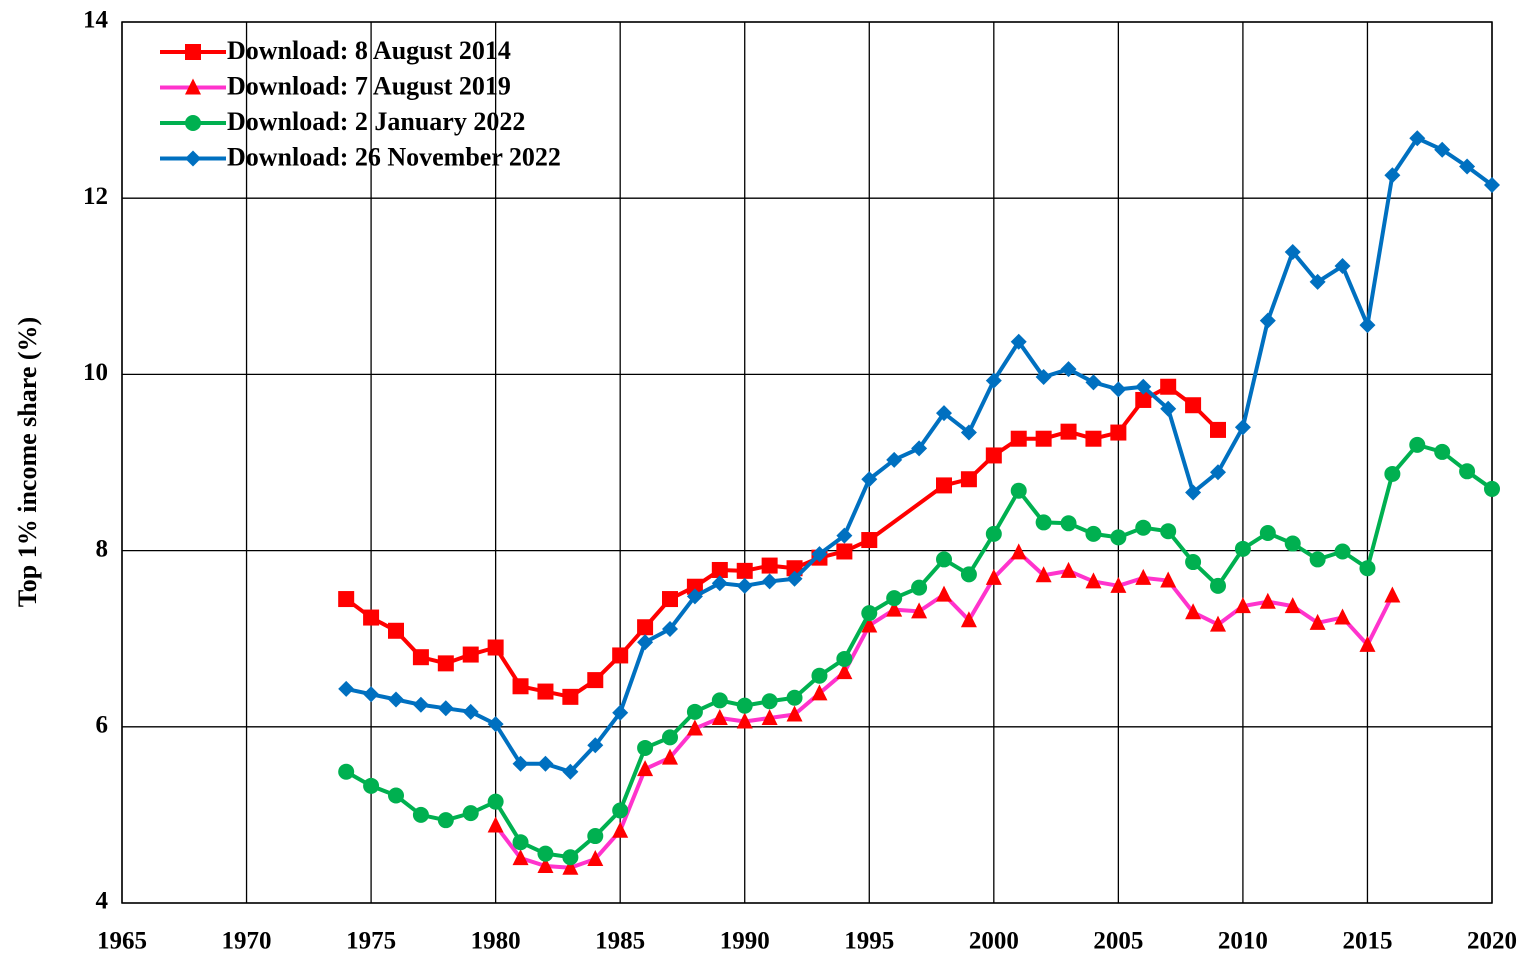  I want to click on y-tick-label: 12, so click(95, 196).